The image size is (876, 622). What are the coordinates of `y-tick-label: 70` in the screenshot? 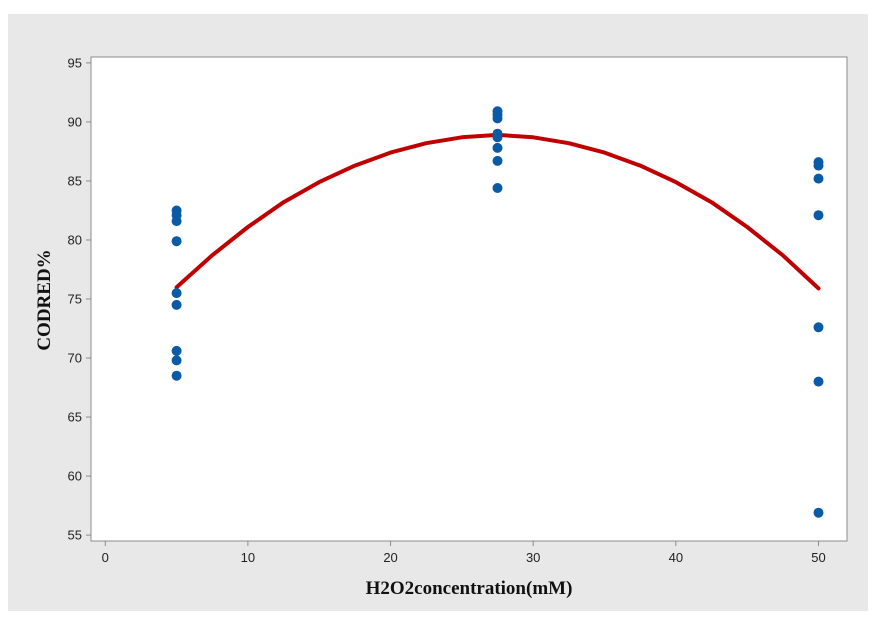 It's located at (75, 358).